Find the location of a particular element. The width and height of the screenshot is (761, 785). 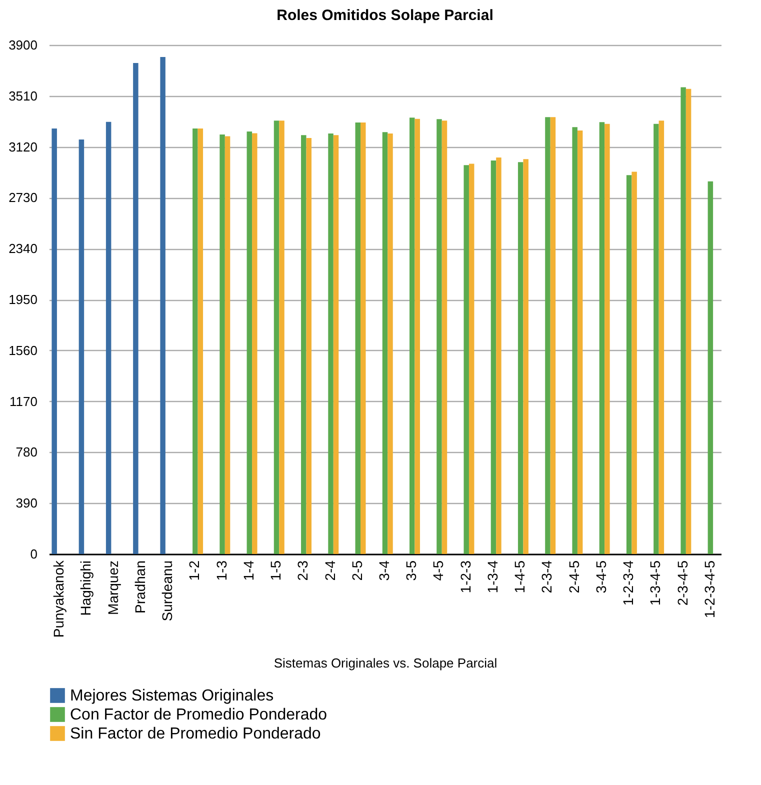

legend-label: Mejores Sistemas Originales is located at coordinates (172, 696).